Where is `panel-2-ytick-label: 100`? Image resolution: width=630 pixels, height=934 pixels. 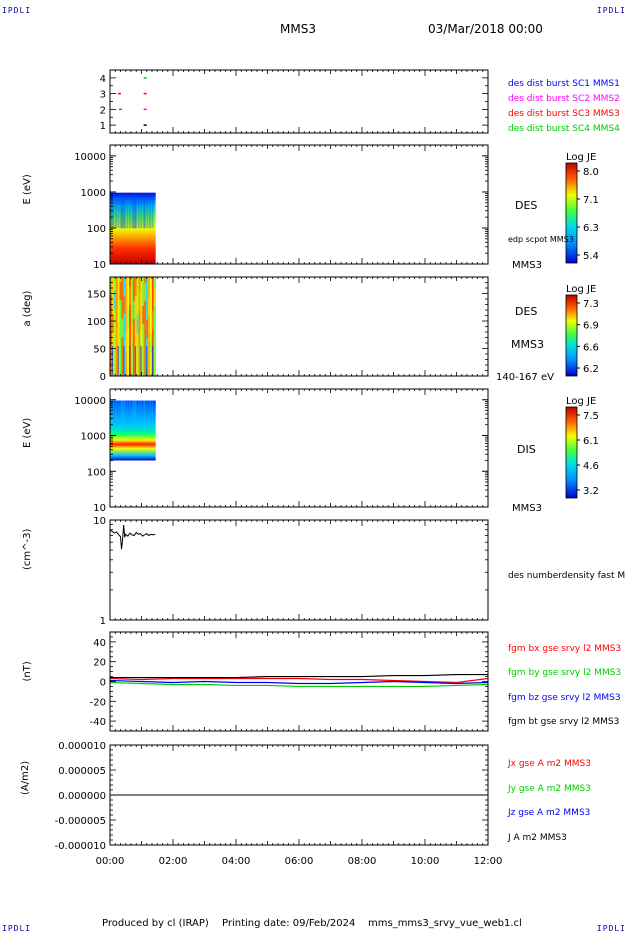
panel-2-ytick-label: 100 is located at coordinates (96, 322).